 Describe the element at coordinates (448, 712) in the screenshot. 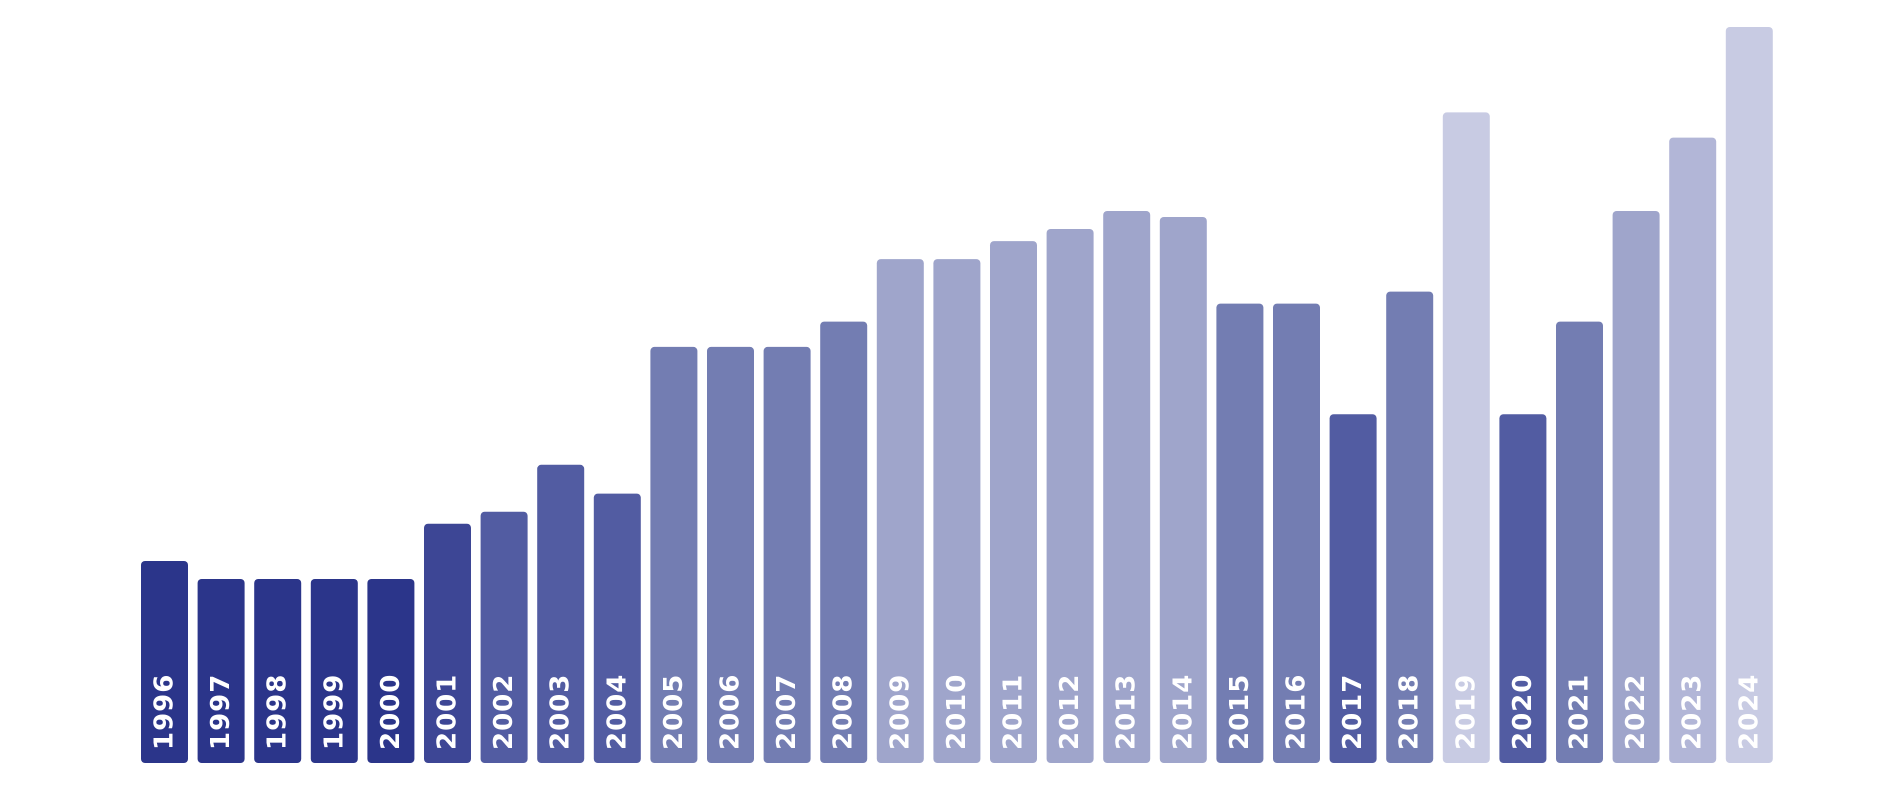

I see `bar-label-2001: 2001` at that location.